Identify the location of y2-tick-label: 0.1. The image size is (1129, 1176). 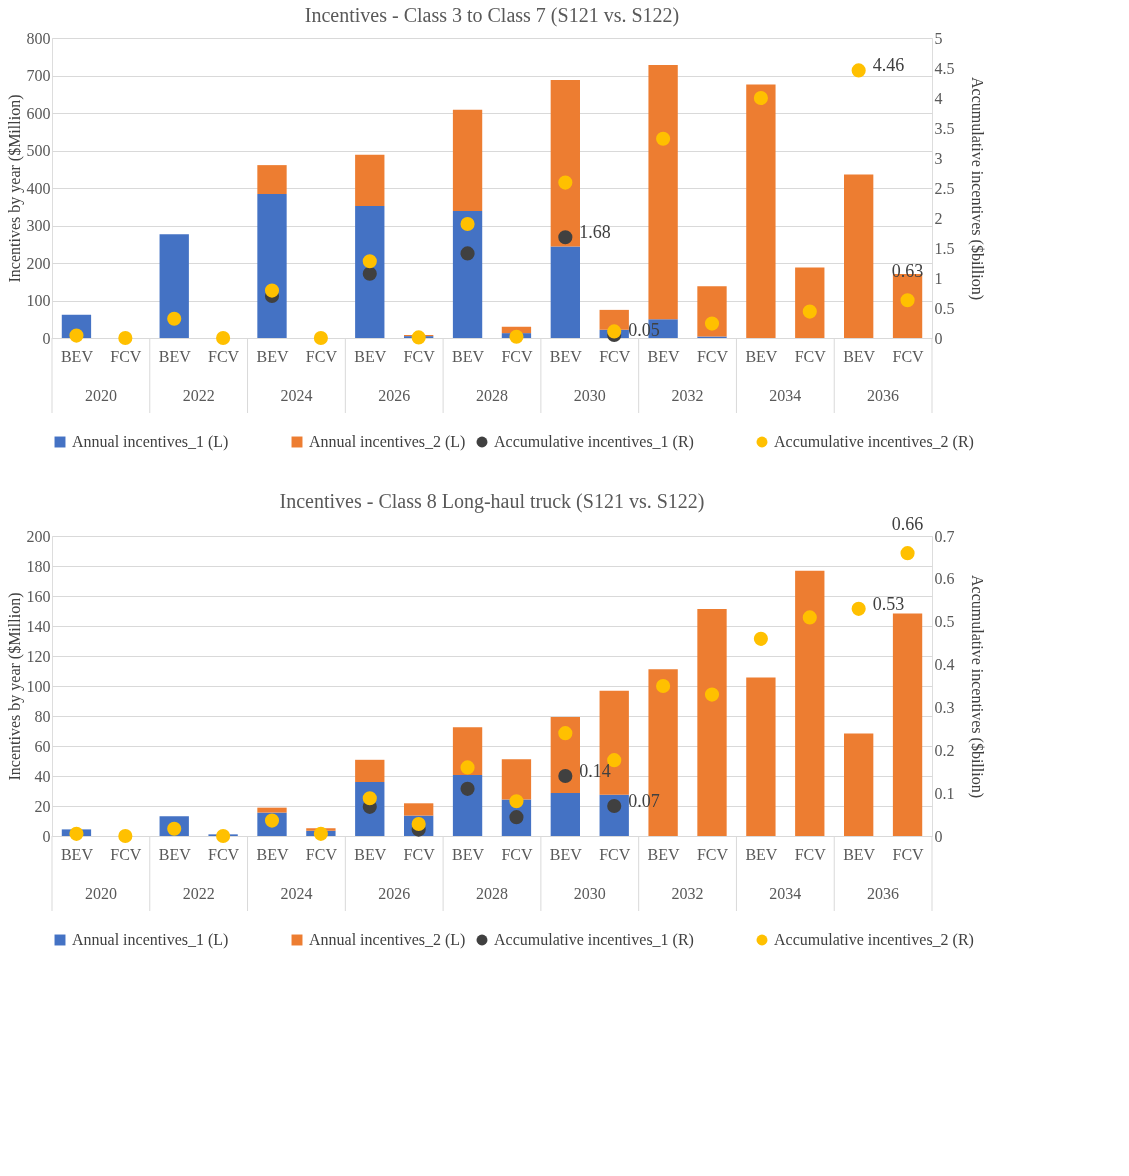
(944, 793).